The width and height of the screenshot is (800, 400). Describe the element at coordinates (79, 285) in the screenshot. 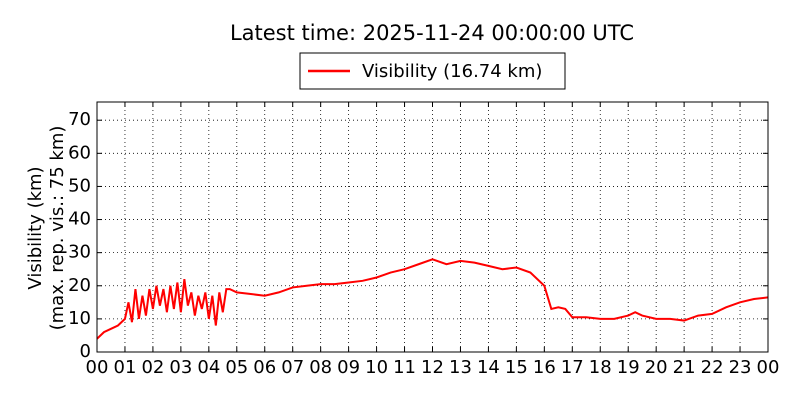

I see `y-tick-label: 20` at that location.